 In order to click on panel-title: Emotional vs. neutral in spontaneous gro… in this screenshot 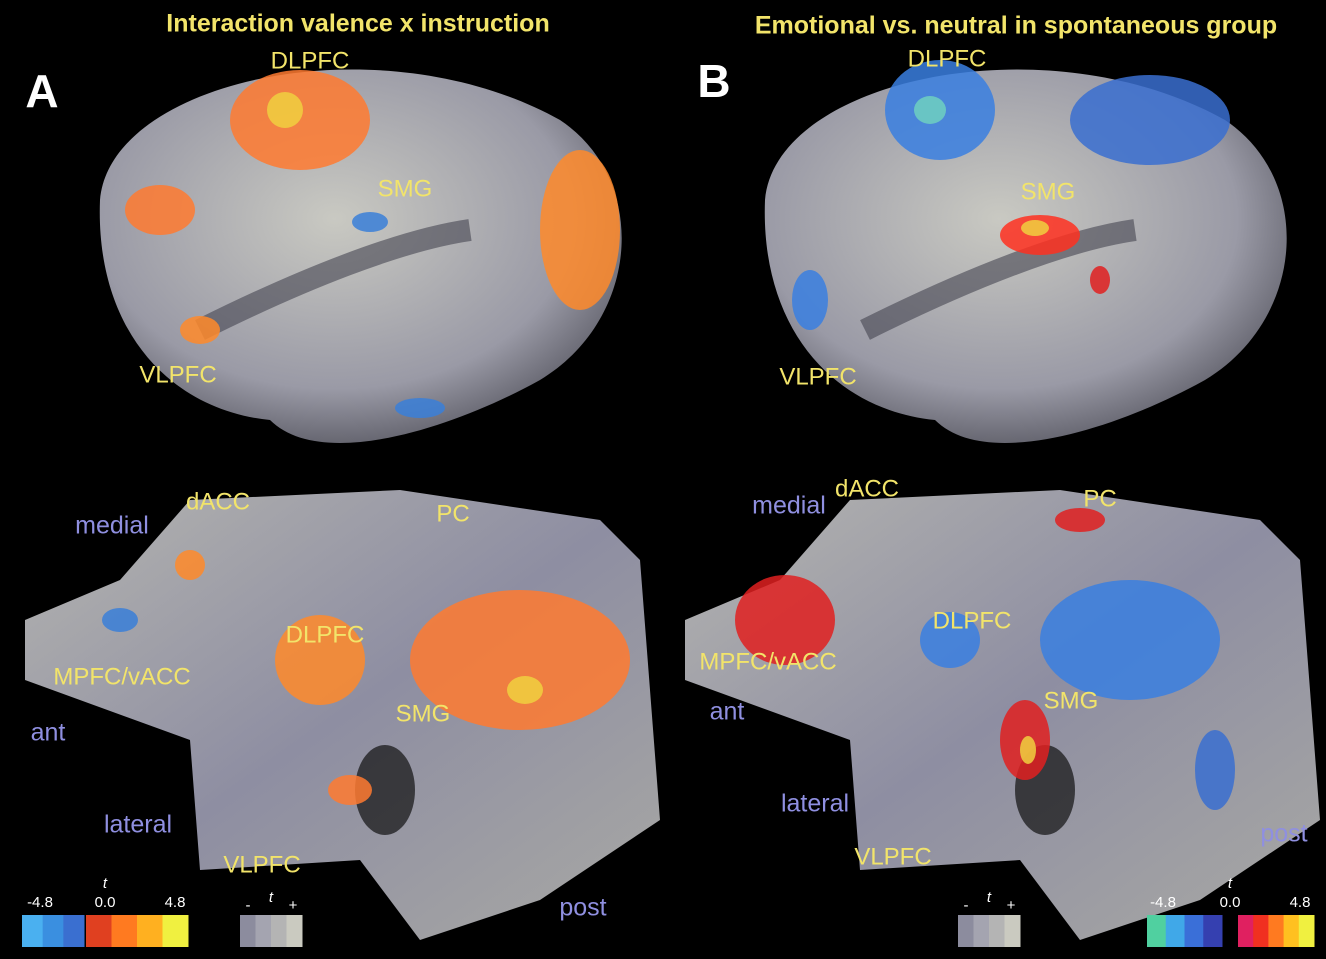, I will do `click(1016, 26)`.